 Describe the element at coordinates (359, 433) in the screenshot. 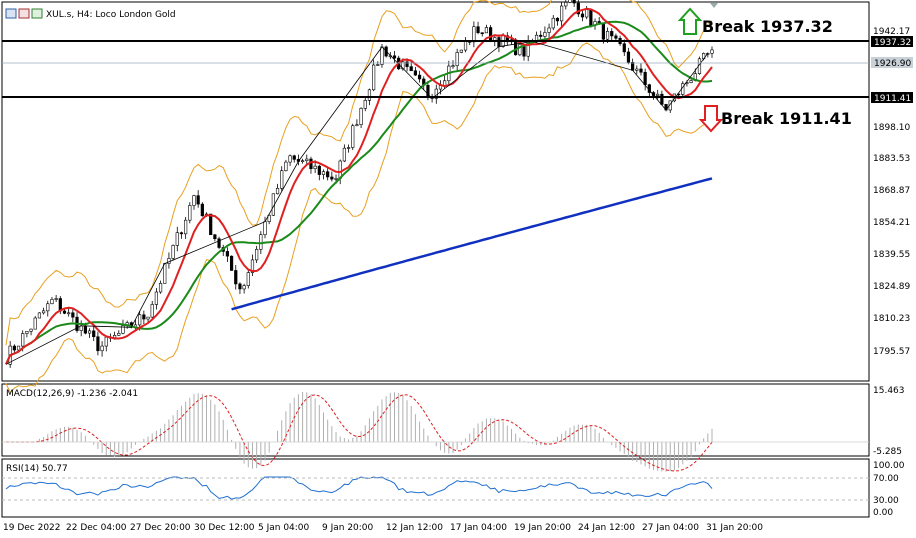

I see `macd-signal-line` at that location.